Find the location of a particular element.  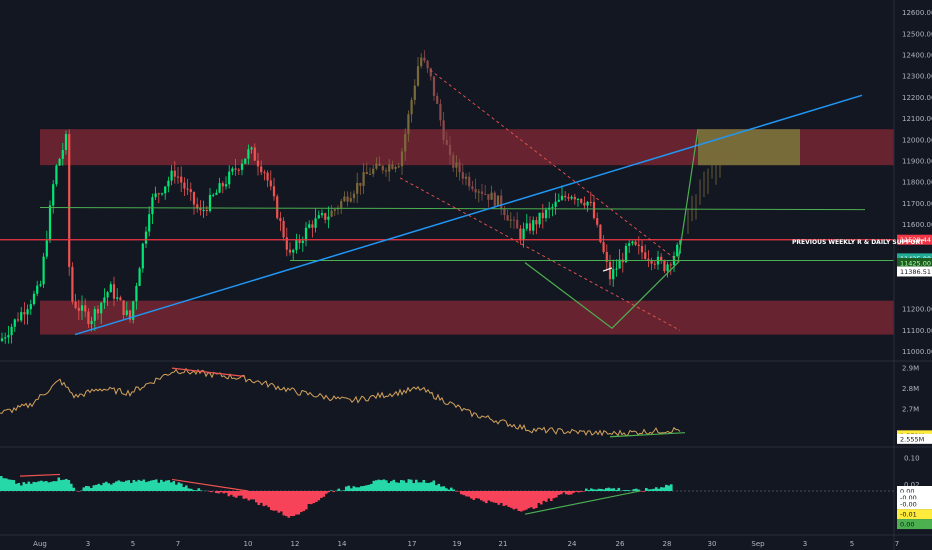

price-tick-label: 11100.00 is located at coordinates (917, 331).